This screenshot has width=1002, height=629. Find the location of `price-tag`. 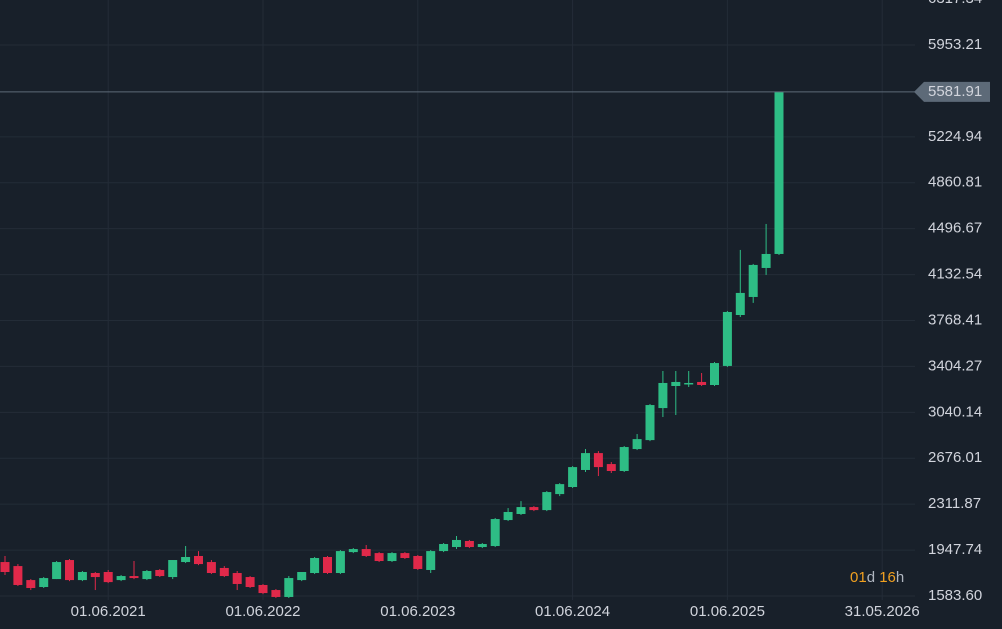

price-tag is located at coordinates (952, 91).